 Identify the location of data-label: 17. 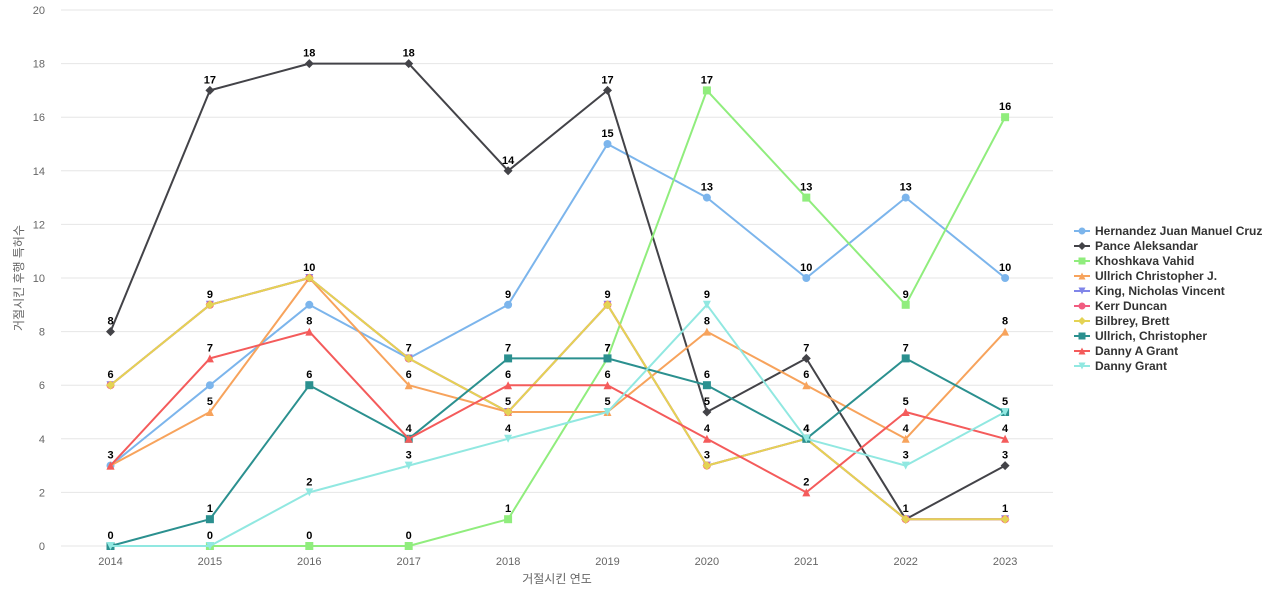
(707, 80).